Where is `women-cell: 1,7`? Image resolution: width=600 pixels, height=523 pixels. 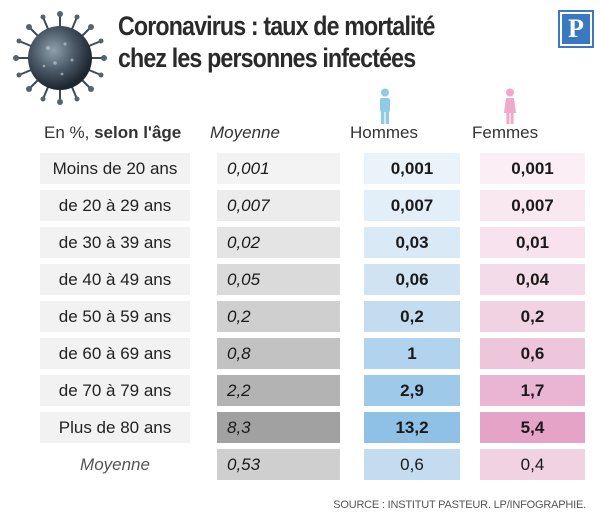 women-cell: 1,7 is located at coordinates (532, 390).